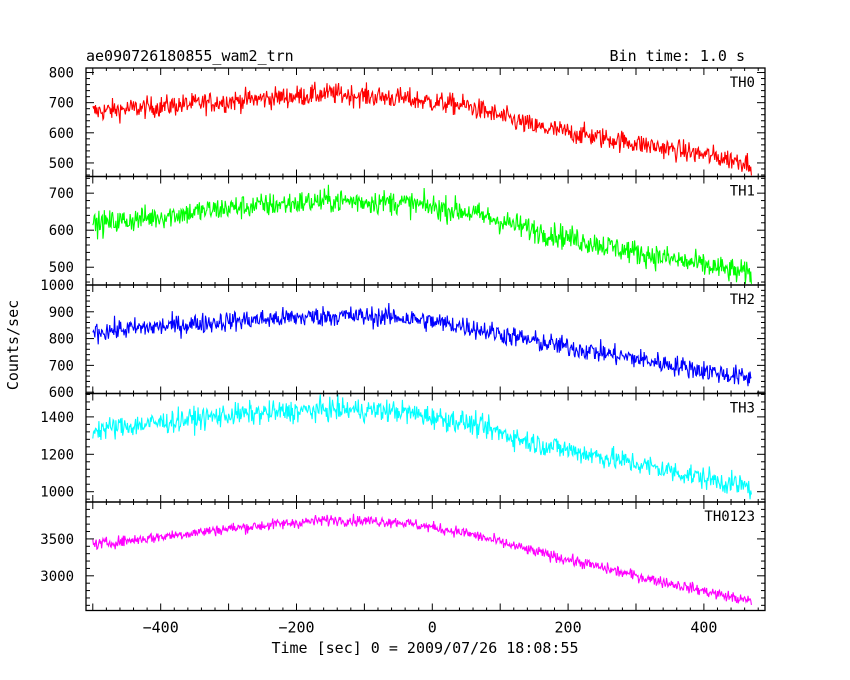  I want to click on x-tick-label: 0, so click(432, 628).